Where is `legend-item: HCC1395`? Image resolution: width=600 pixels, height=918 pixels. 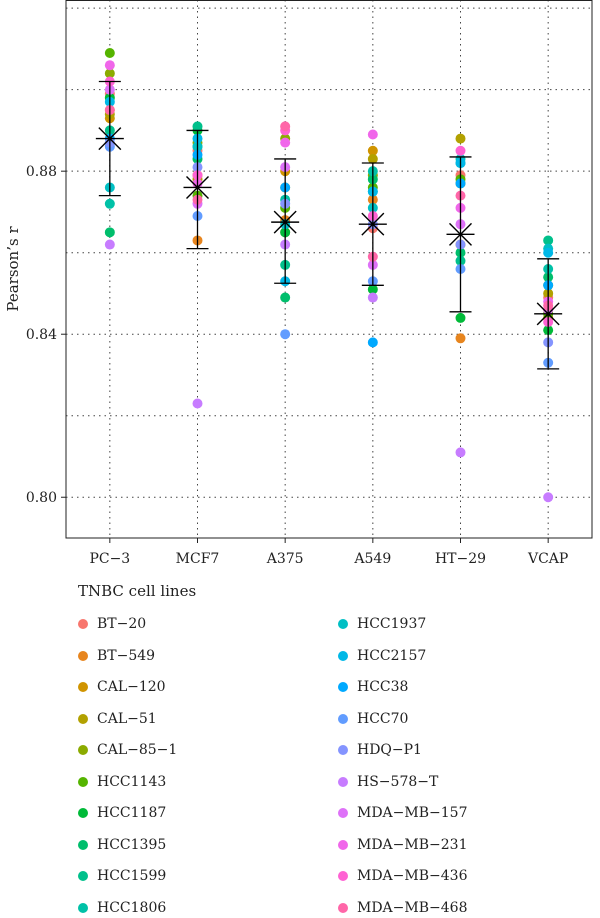 legend-item: HCC1395 is located at coordinates (122, 845).